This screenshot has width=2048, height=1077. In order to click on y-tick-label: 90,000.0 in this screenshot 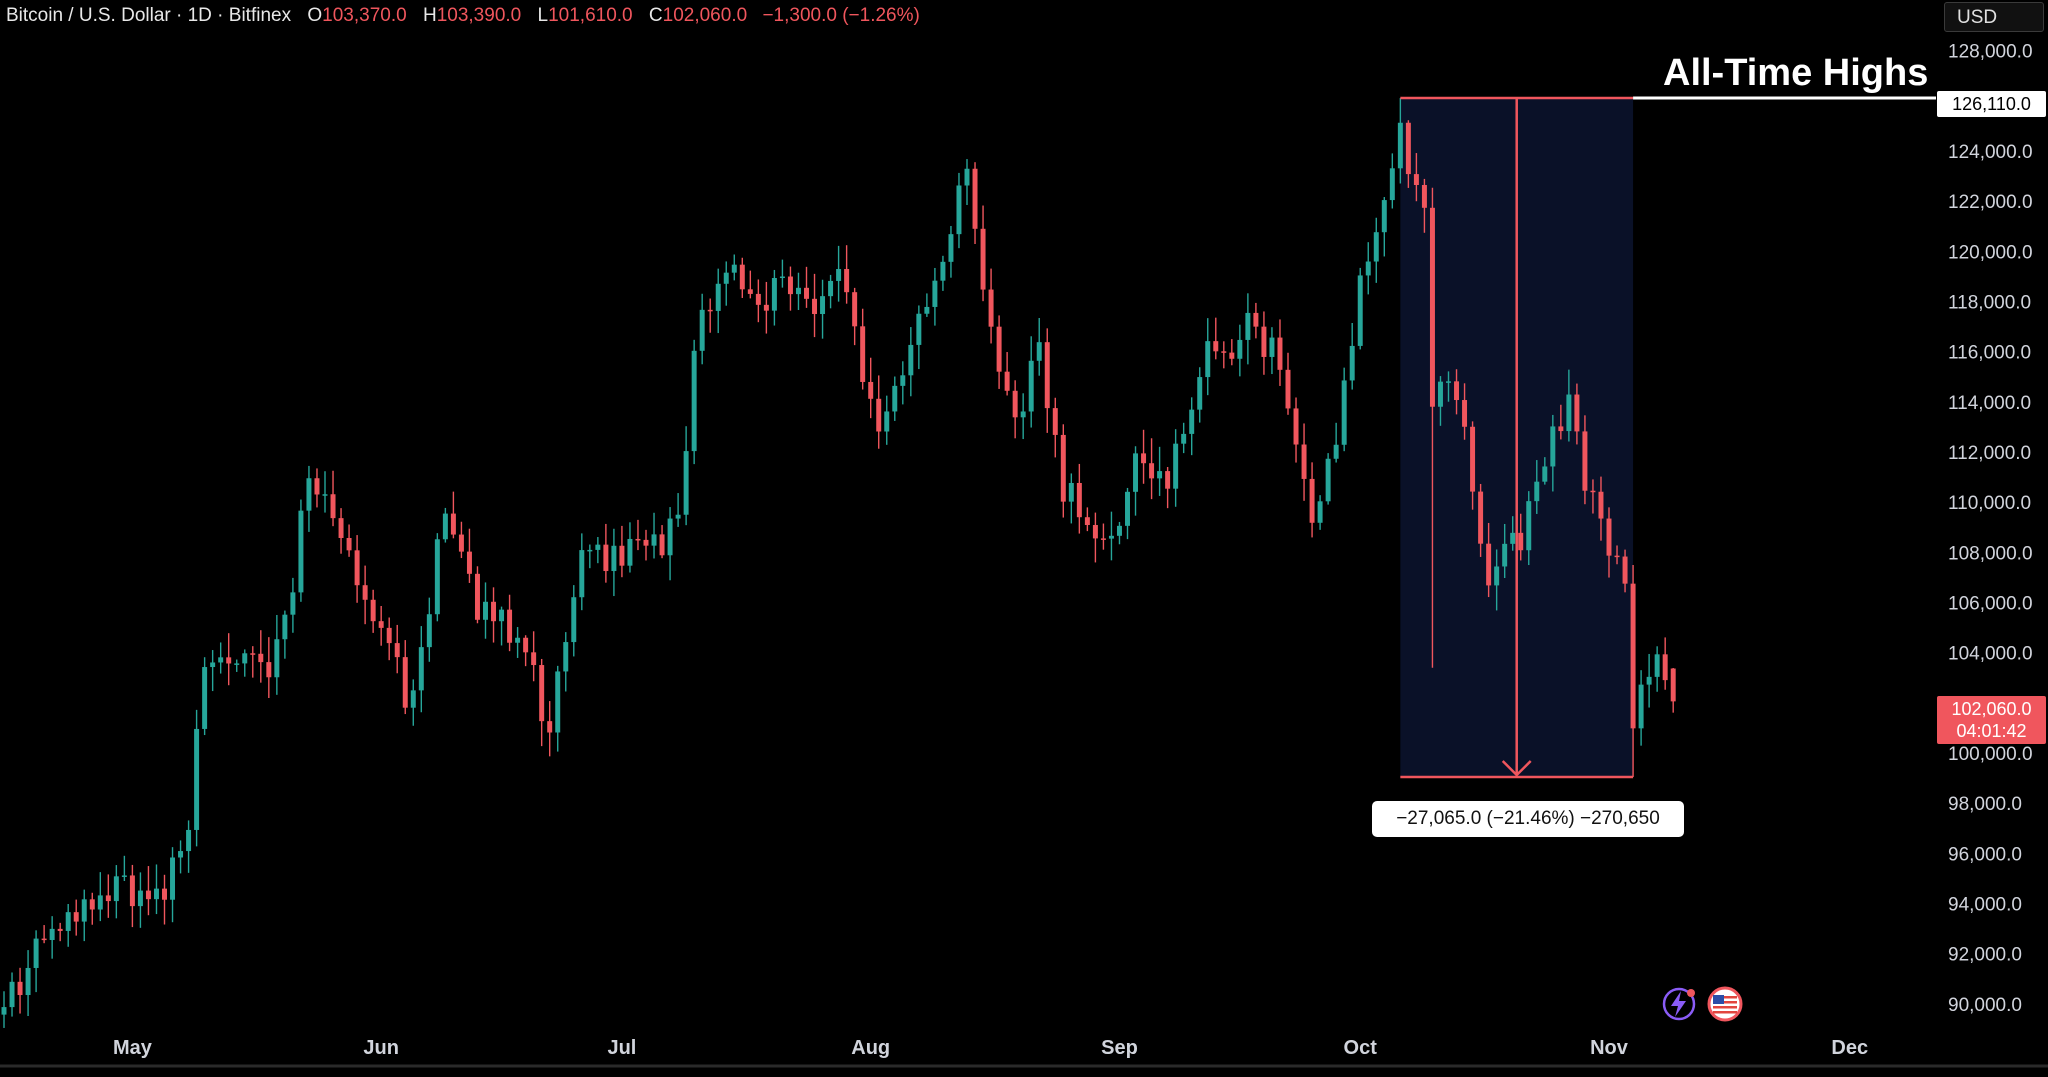, I will do `click(1985, 1005)`.